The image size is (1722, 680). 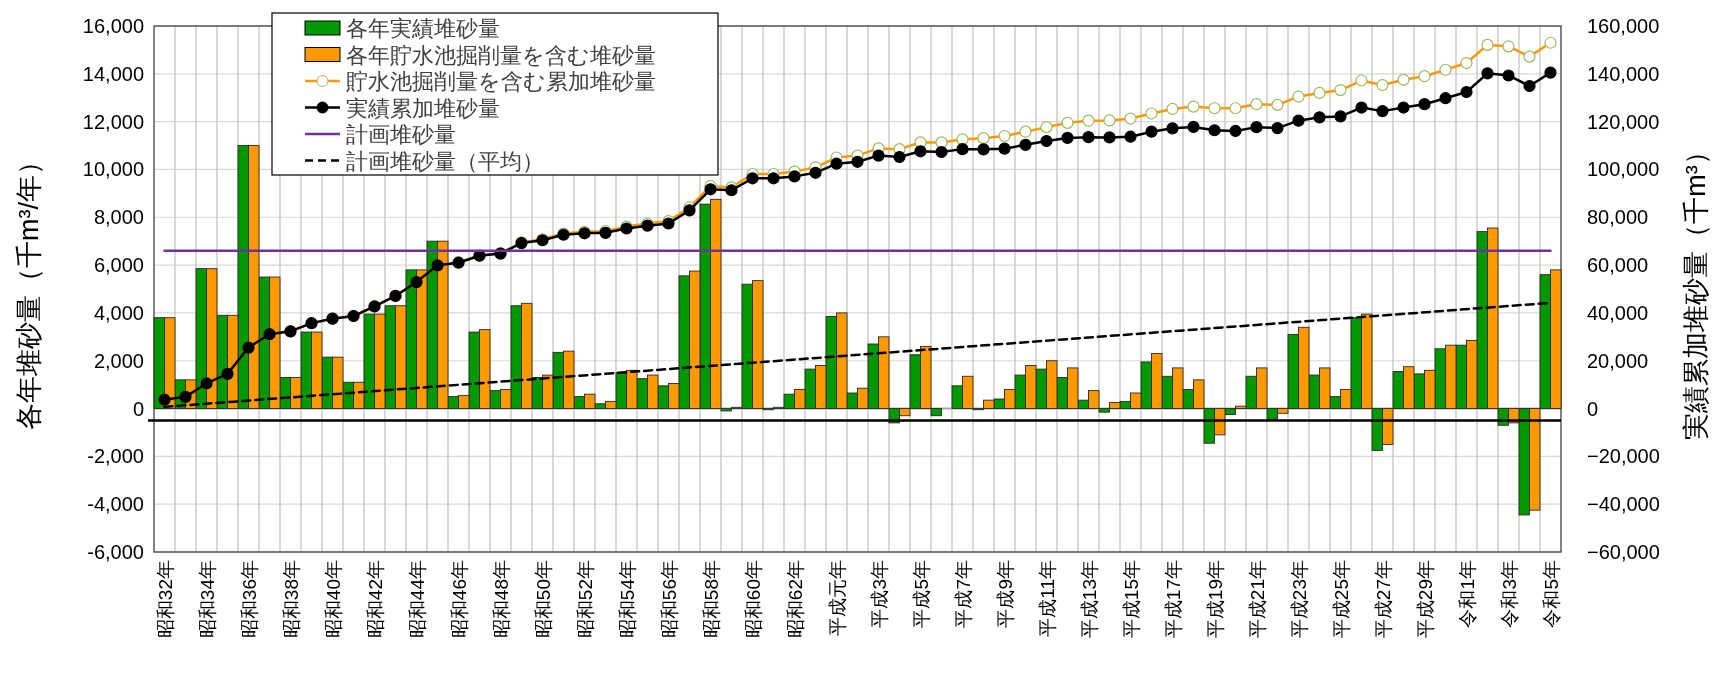 I want to click on y2-tick-label: −40,000, so click(x=1623, y=504).